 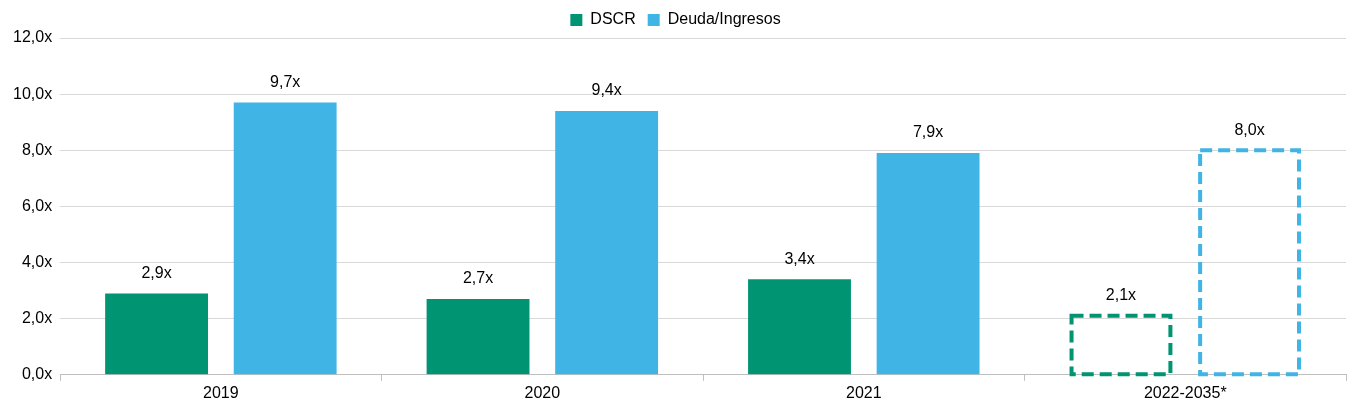 I want to click on x-tick-label: 2022-2035*, so click(x=1185, y=392).